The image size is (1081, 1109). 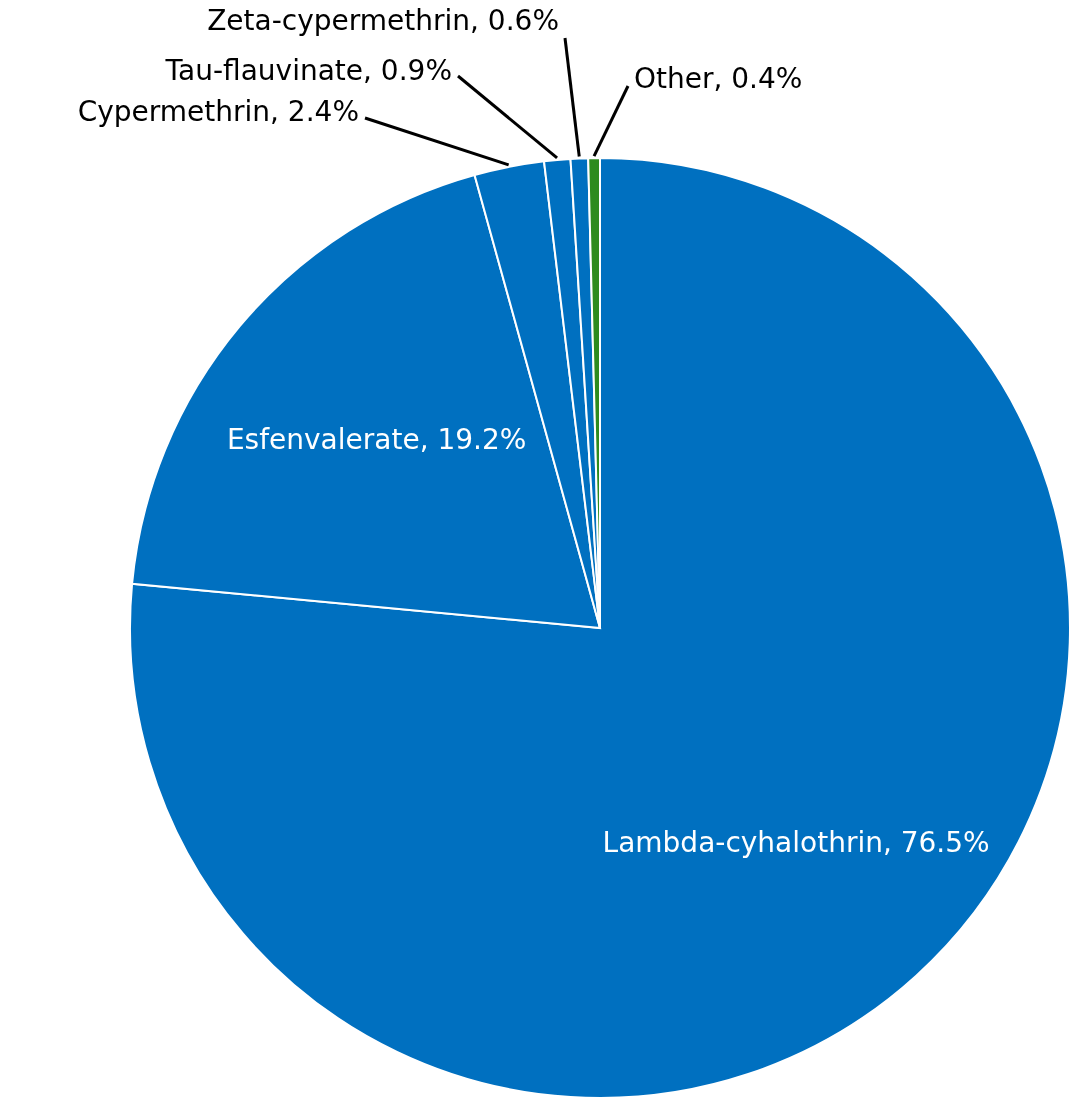 What do you see at coordinates (376, 439) in the screenshot?
I see `slice-label: Esfenvalerate, 19.2%` at bounding box center [376, 439].